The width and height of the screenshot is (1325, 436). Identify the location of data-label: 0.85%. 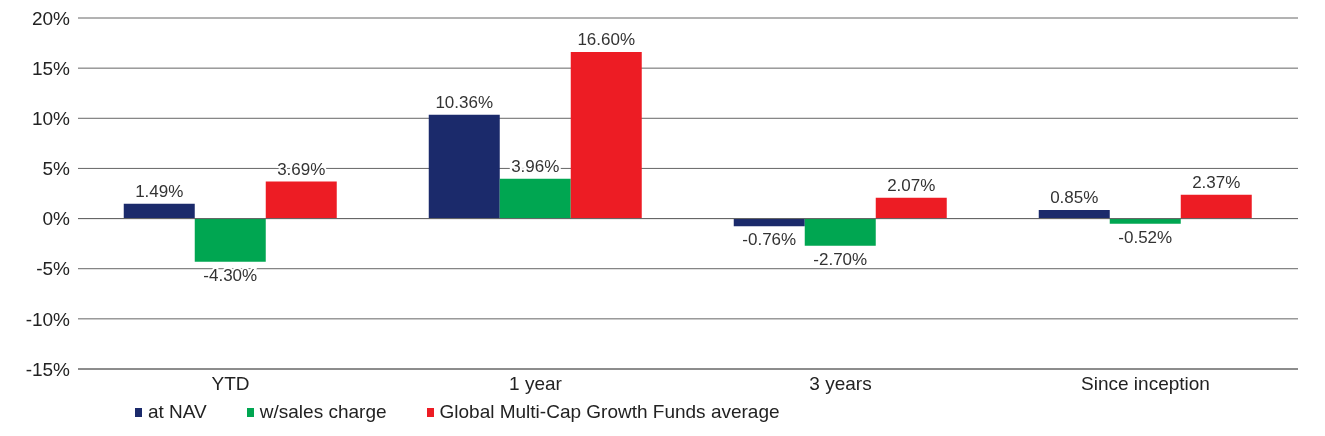
(1074, 198).